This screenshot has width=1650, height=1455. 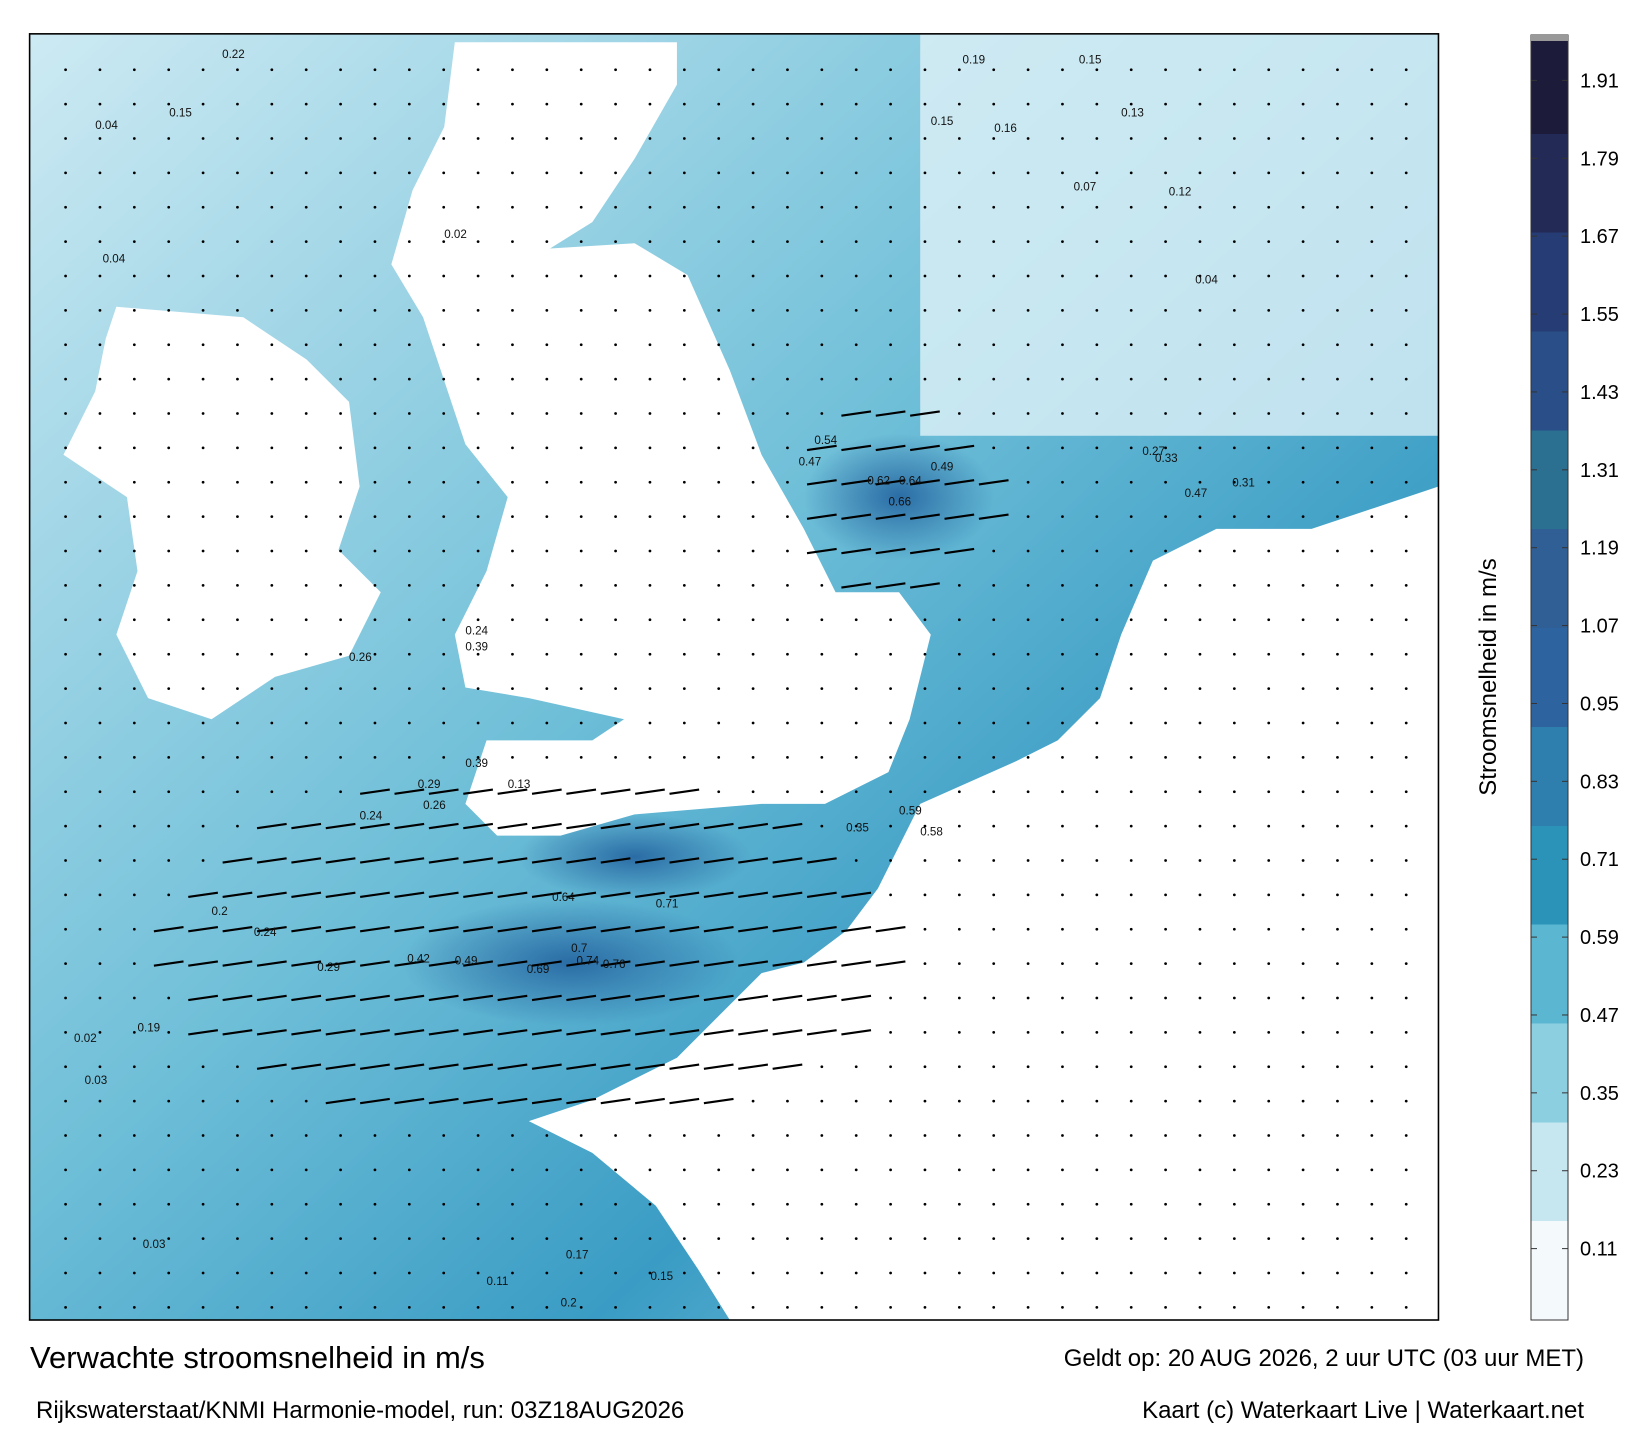 What do you see at coordinates (810, 461) in the screenshot?
I see `speed-label: 0.47` at bounding box center [810, 461].